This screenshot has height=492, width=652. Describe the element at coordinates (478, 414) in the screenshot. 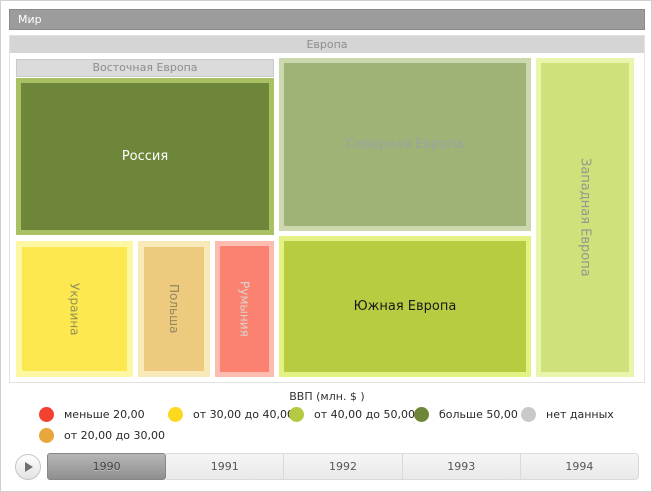

I see `legend-item-label: больше 50,00` at that location.